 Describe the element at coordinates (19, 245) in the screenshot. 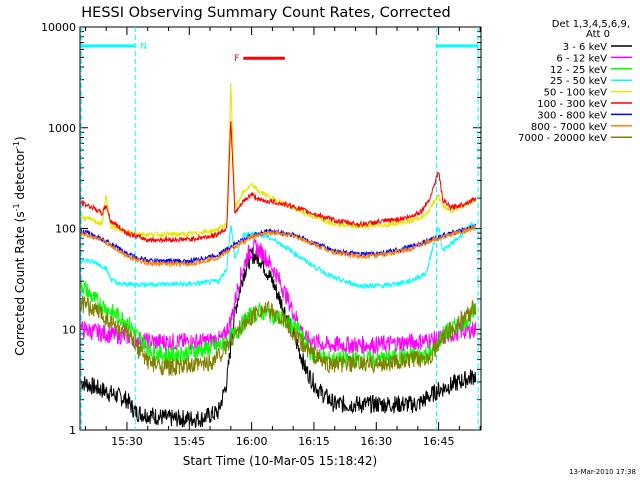

I see `y-axis-label: Corrected Count Rate (s-1 detector-1)` at that location.